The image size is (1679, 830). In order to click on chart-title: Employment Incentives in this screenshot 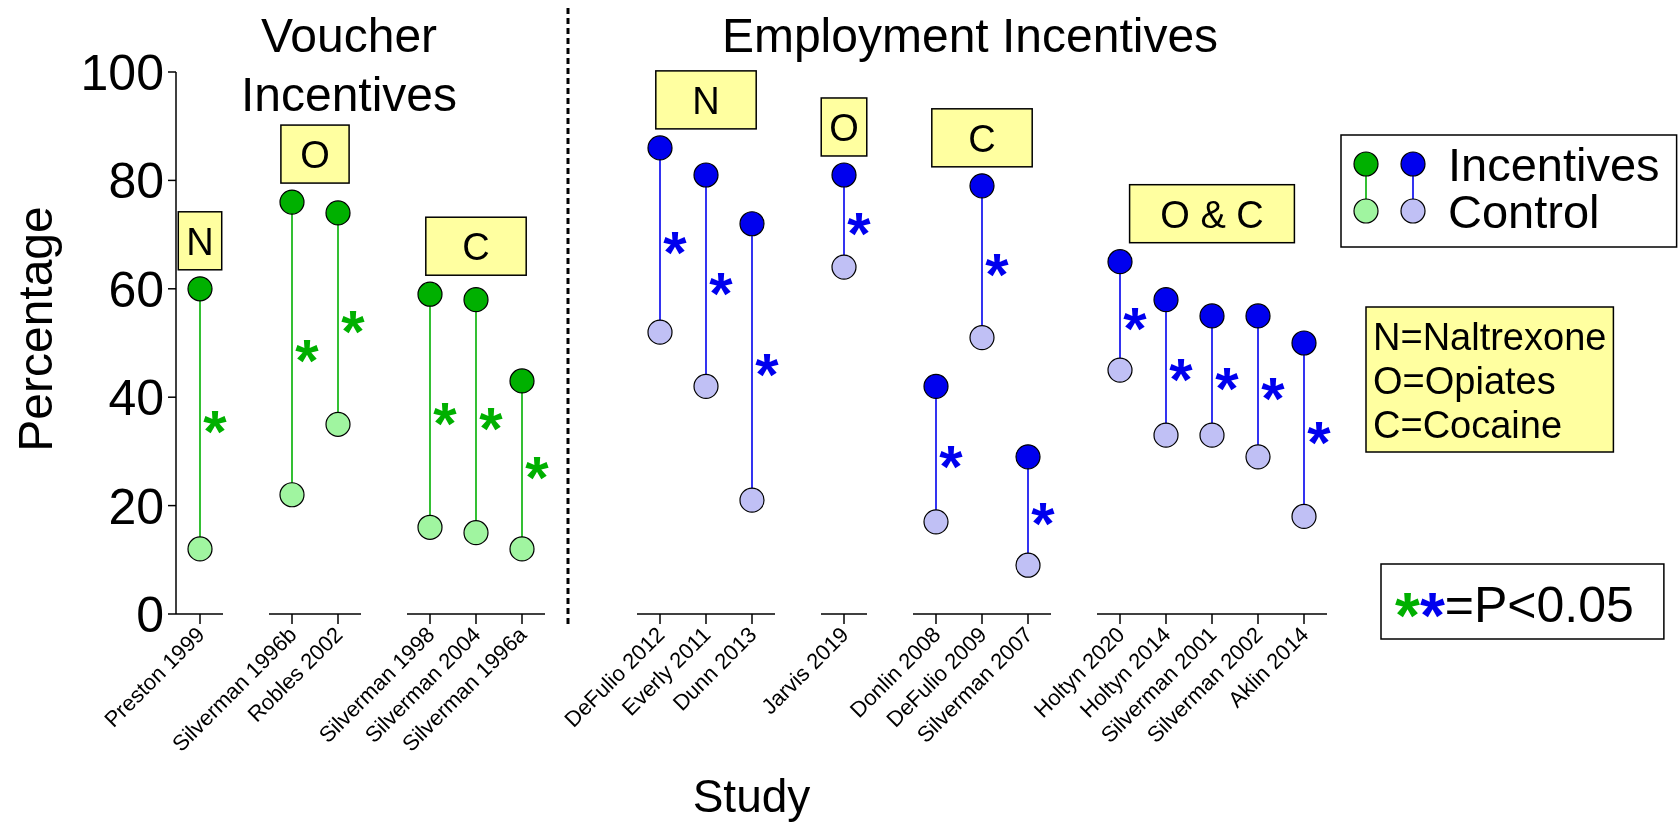, I will do `click(970, 35)`.